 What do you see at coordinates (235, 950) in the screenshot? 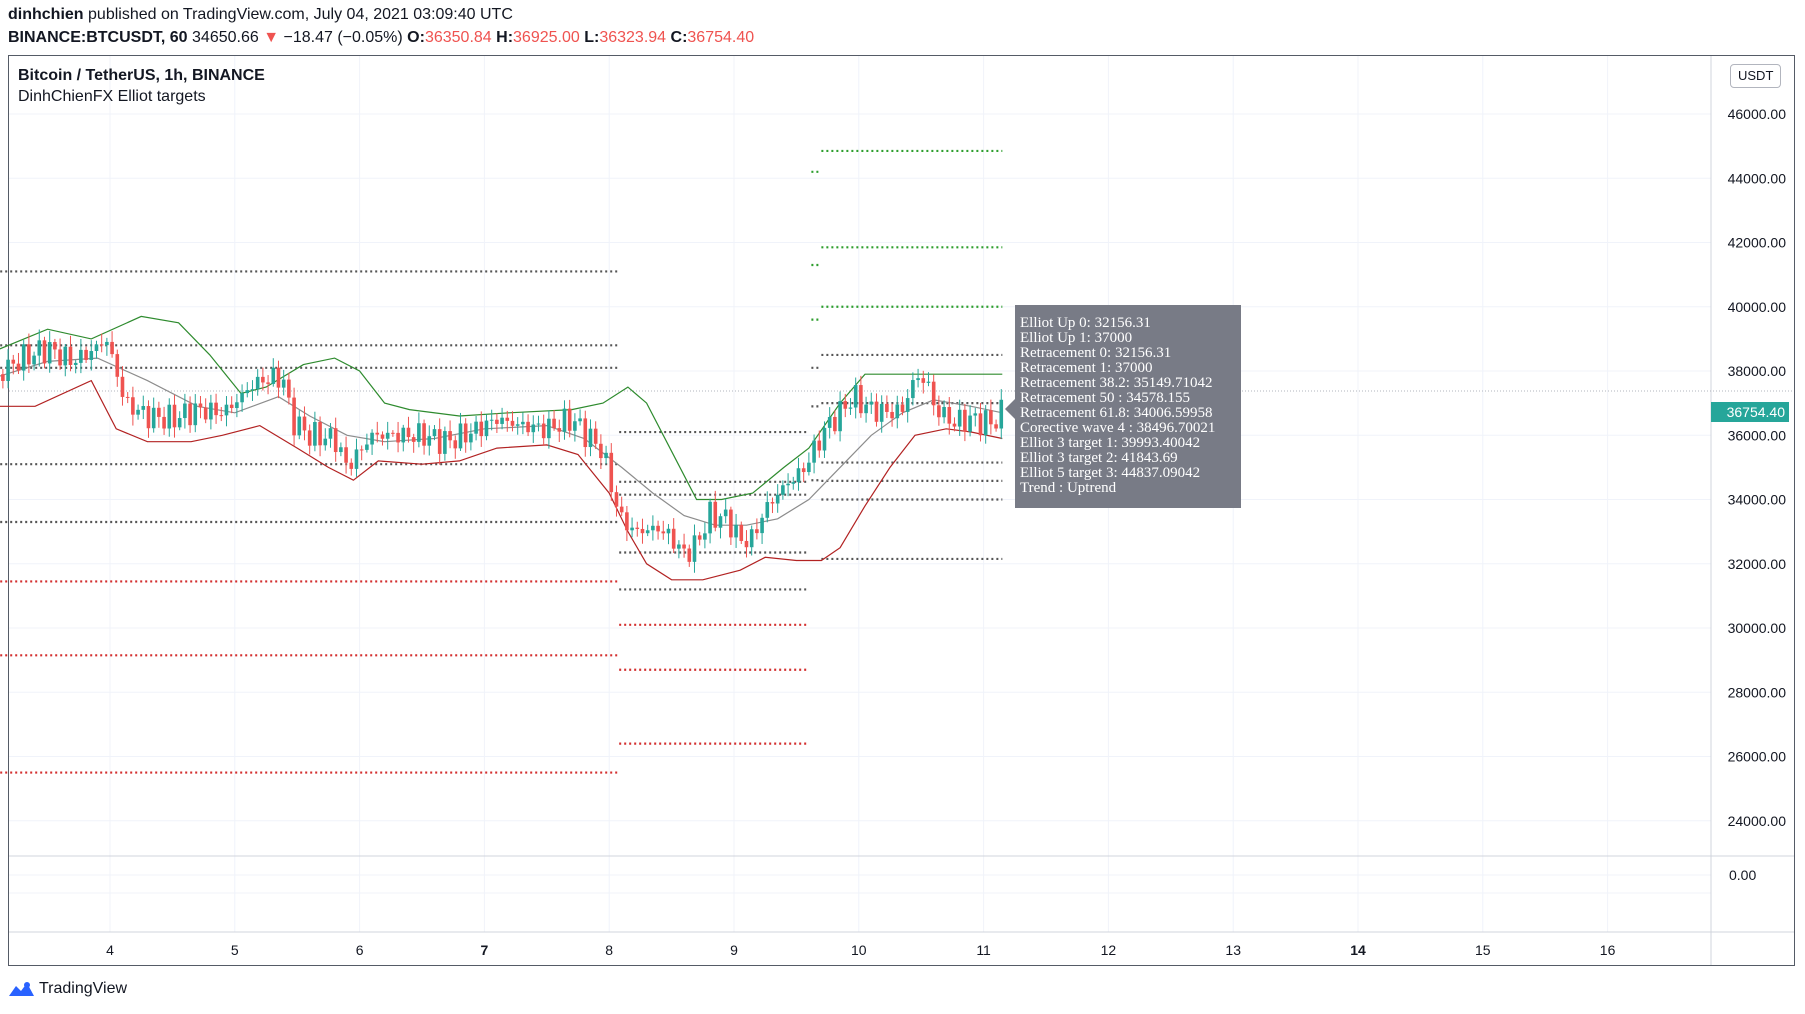
I see `x-tick-label: 5` at bounding box center [235, 950].